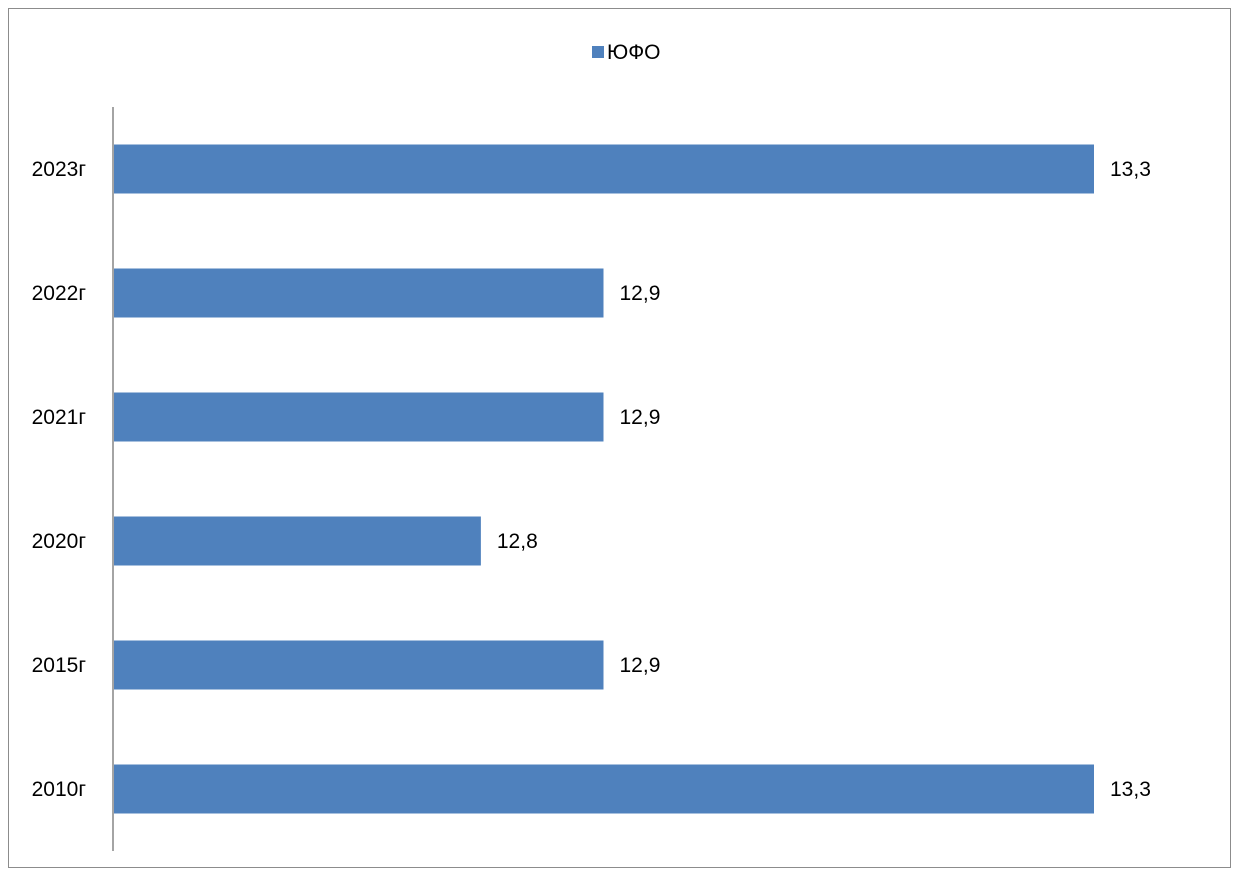 The width and height of the screenshot is (1235, 871). Describe the element at coordinates (640, 417) in the screenshot. I see `data-label-2021г: 12,9` at that location.